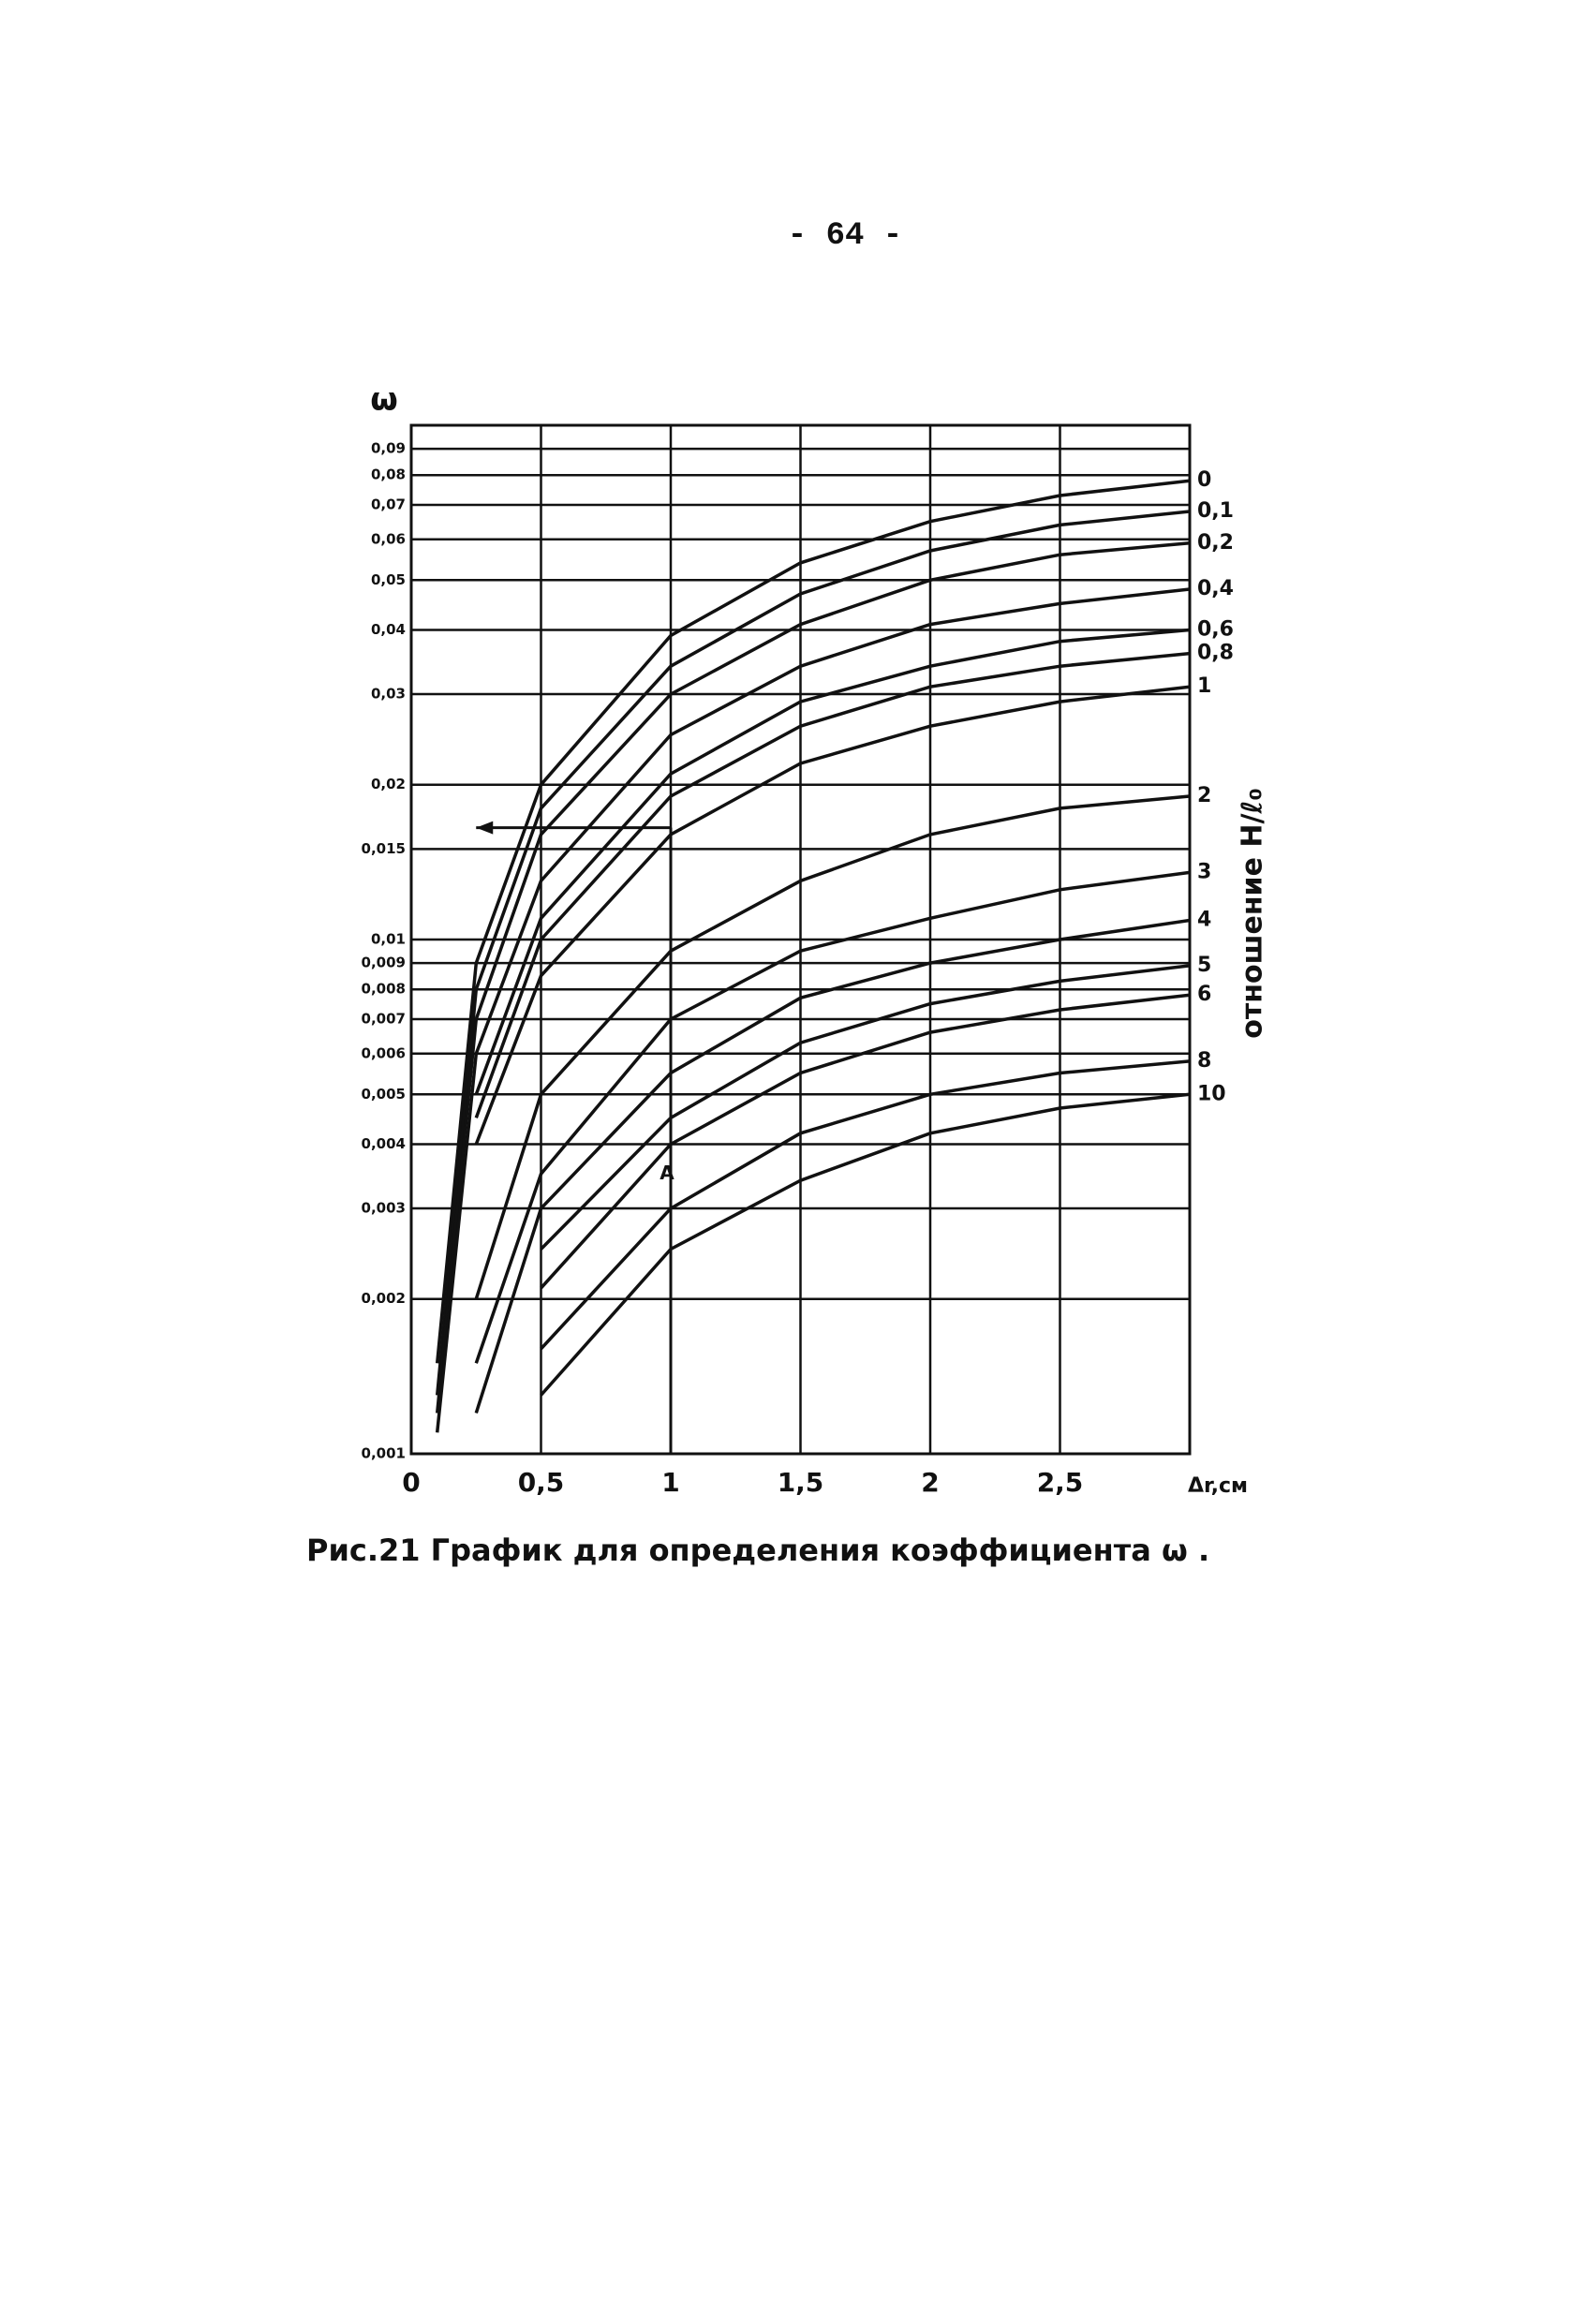 This screenshot has height=2324, width=1571. Describe the element at coordinates (1204, 995) in the screenshot. I see `series-label: 6` at that location.